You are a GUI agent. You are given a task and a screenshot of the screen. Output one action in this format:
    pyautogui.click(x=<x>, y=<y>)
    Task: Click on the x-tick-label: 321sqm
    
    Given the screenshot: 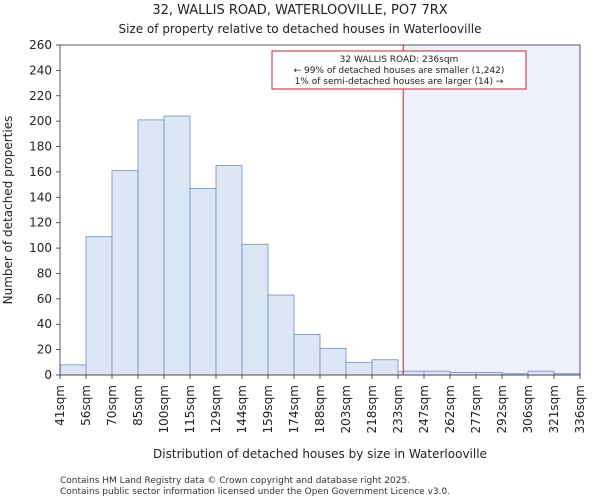 What is the action you would take?
    pyautogui.click(x=554, y=409)
    